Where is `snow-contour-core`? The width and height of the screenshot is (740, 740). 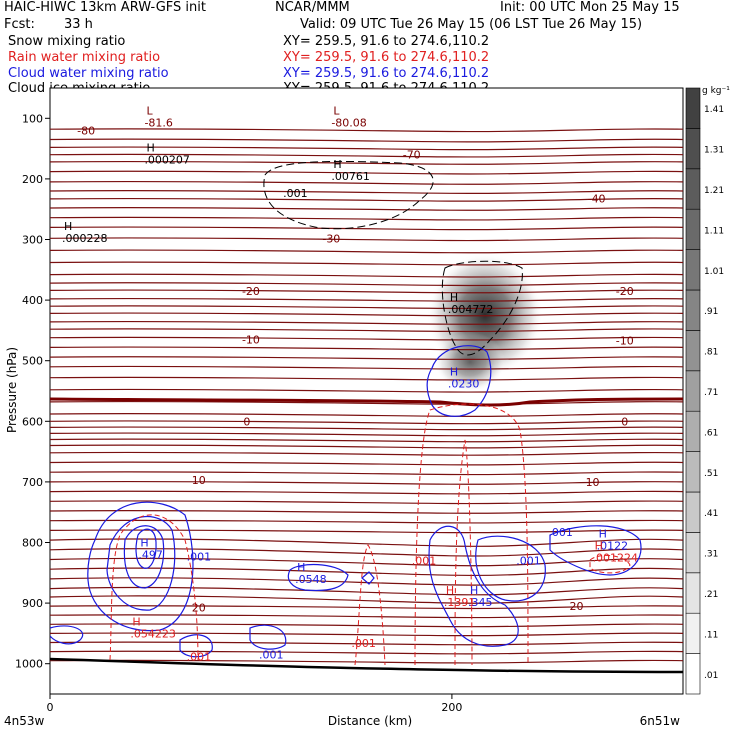
snow-contour-core is located at coordinates (482, 308).